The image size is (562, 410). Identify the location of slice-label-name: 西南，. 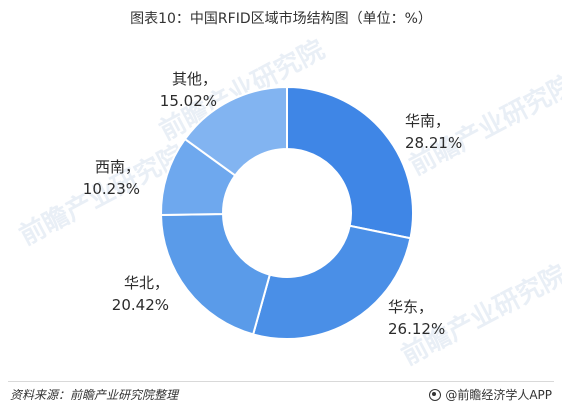
(117, 167).